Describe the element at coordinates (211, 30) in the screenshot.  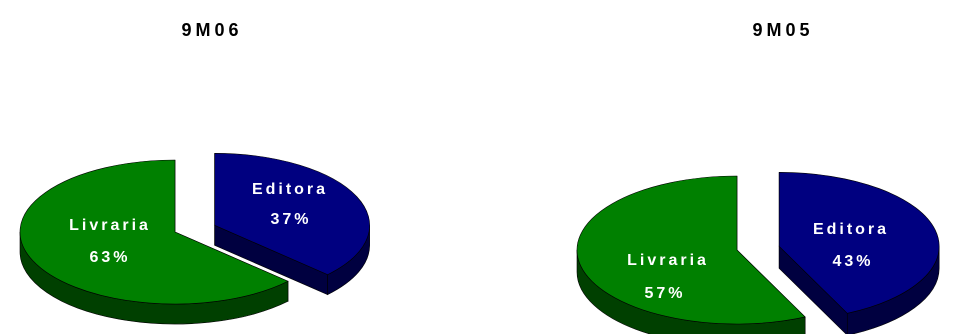
I see `chart-title: 9M06` at that location.